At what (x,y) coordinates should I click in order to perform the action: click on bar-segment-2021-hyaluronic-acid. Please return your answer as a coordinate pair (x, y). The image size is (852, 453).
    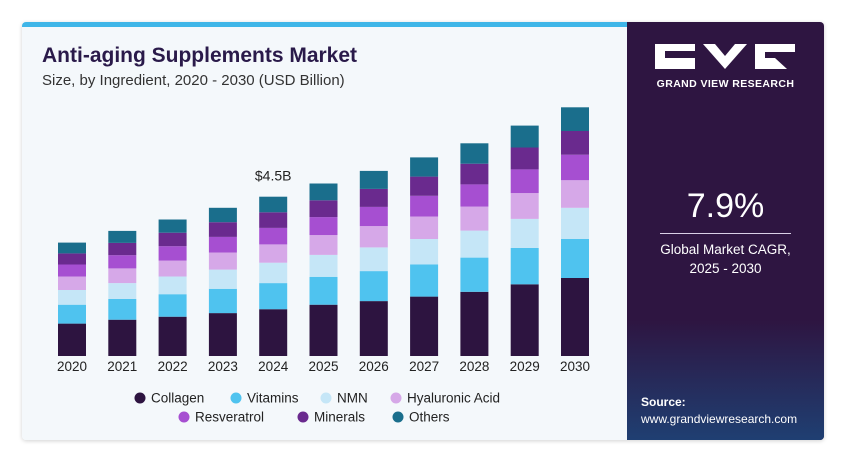
    Looking at the image, I should click on (122, 276).